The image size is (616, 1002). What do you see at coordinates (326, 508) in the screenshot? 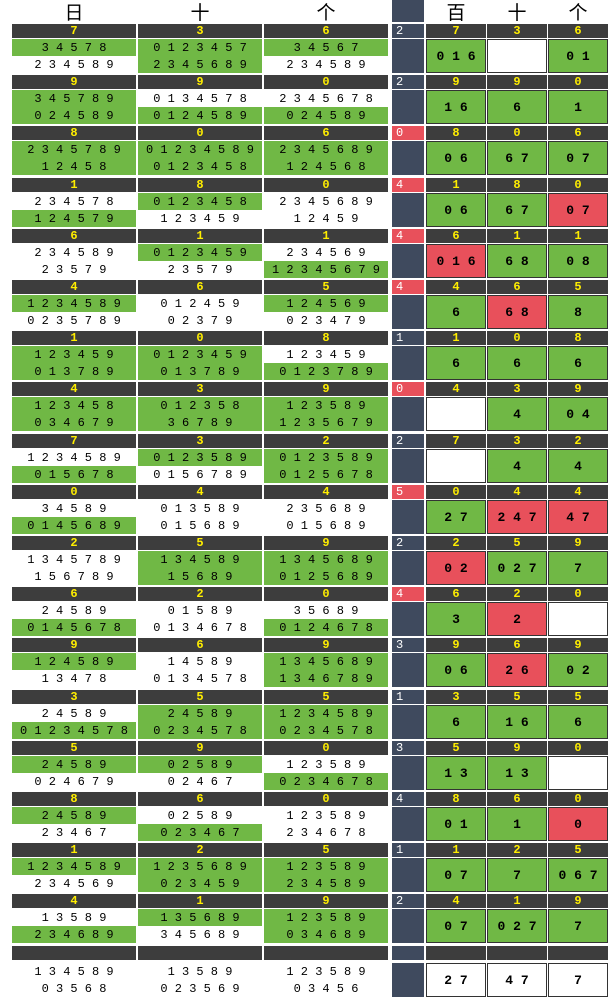
I see `option-top: 2 3 5 6 8 9` at bounding box center [326, 508].